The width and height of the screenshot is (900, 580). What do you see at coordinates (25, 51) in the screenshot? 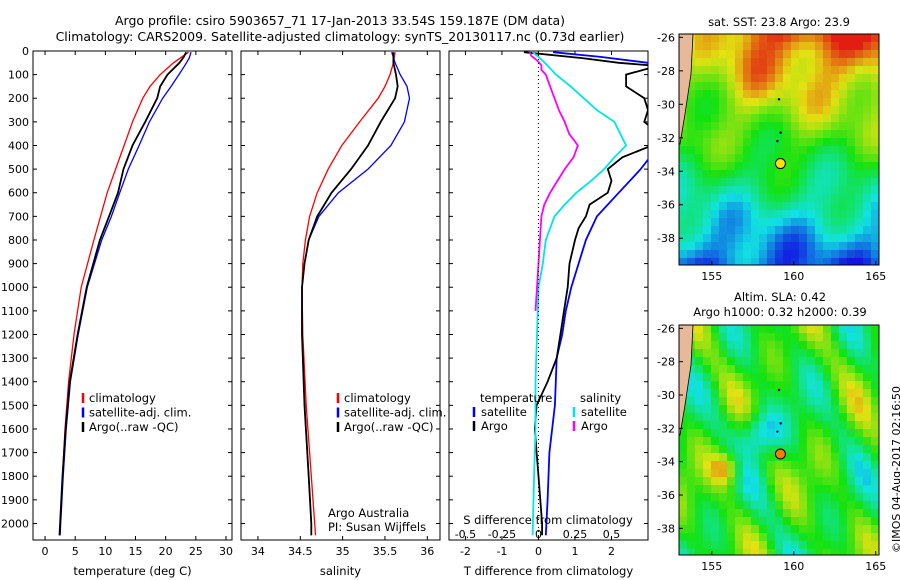
I see `depth-tick-label: 0` at bounding box center [25, 51].